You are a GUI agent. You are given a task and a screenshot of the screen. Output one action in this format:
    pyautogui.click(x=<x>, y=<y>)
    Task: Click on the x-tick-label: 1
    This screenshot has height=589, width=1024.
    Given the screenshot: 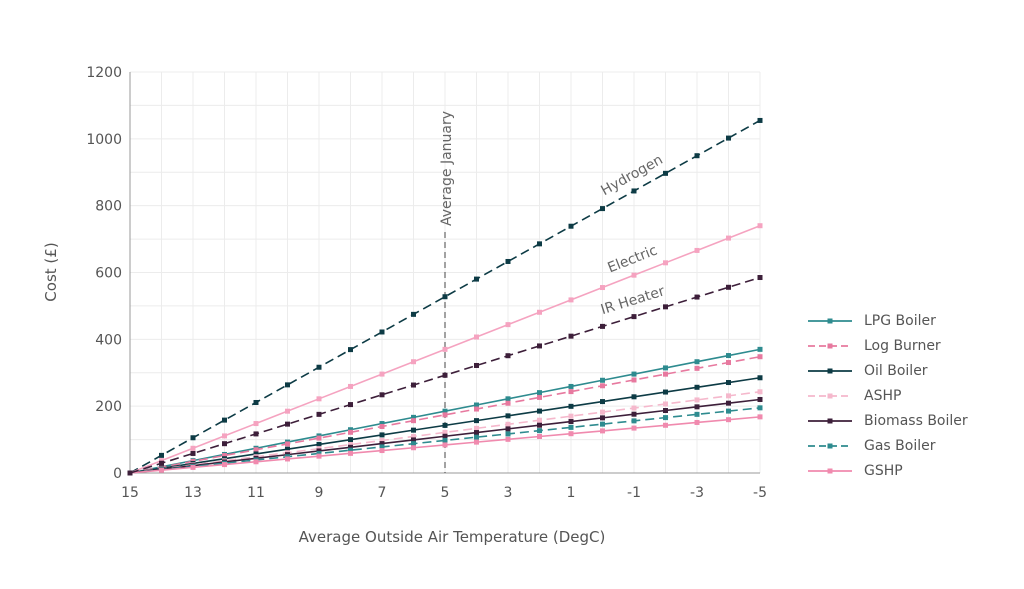 What is the action you would take?
    pyautogui.click(x=571, y=493)
    